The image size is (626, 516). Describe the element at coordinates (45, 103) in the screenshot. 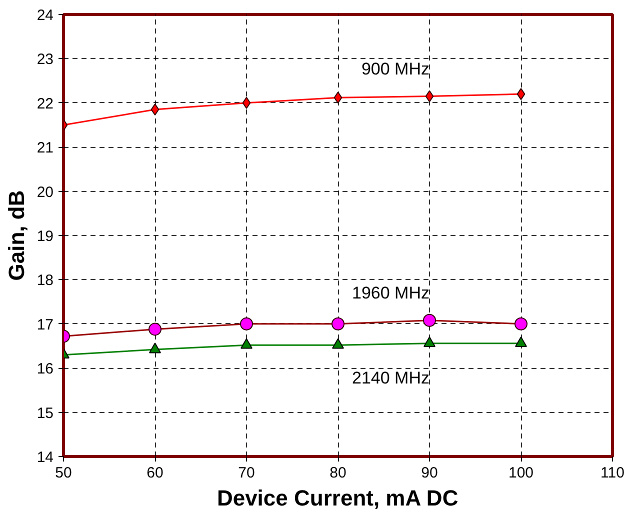

I see `y-tick-label: 22` at that location.